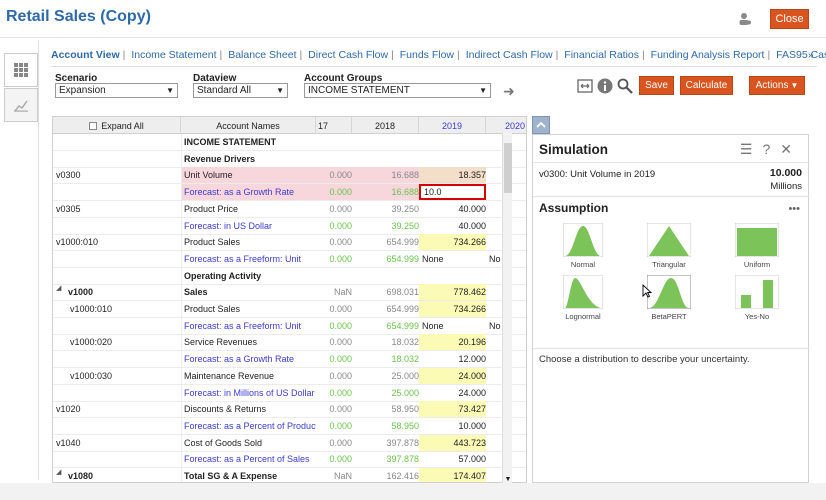 The width and height of the screenshot is (826, 500). I want to click on distribution-uniform: Uniform, so click(757, 248).